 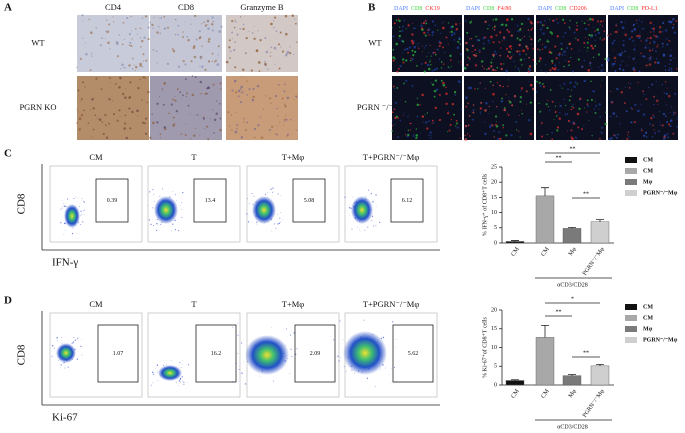 I want to click on column-header: CD8, so click(x=186, y=7).